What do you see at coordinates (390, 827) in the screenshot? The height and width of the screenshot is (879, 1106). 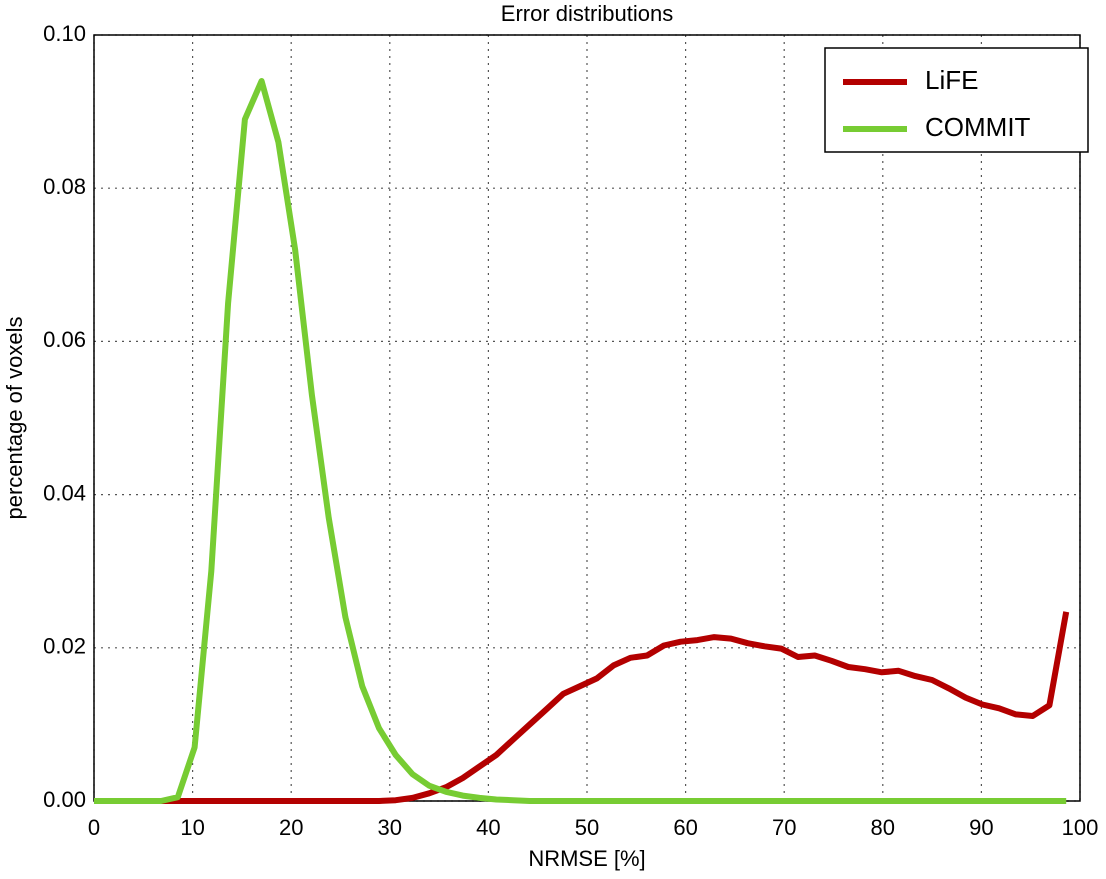 I see `x-tick-label: 30` at bounding box center [390, 827].